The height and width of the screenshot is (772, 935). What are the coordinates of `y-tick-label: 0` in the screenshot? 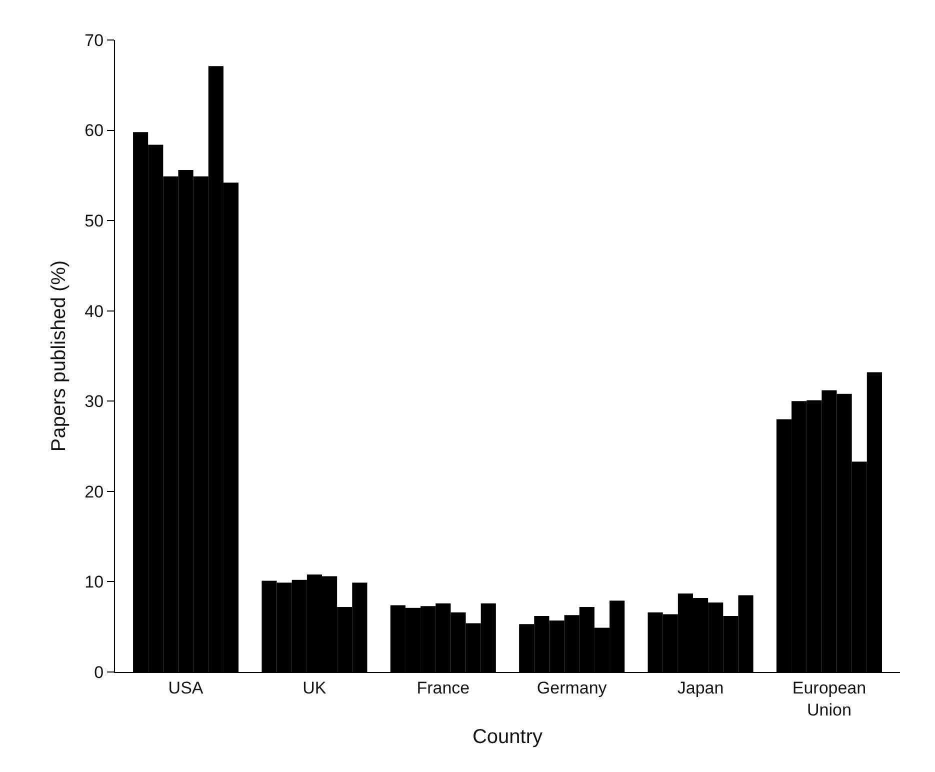 It's located at (99, 672).